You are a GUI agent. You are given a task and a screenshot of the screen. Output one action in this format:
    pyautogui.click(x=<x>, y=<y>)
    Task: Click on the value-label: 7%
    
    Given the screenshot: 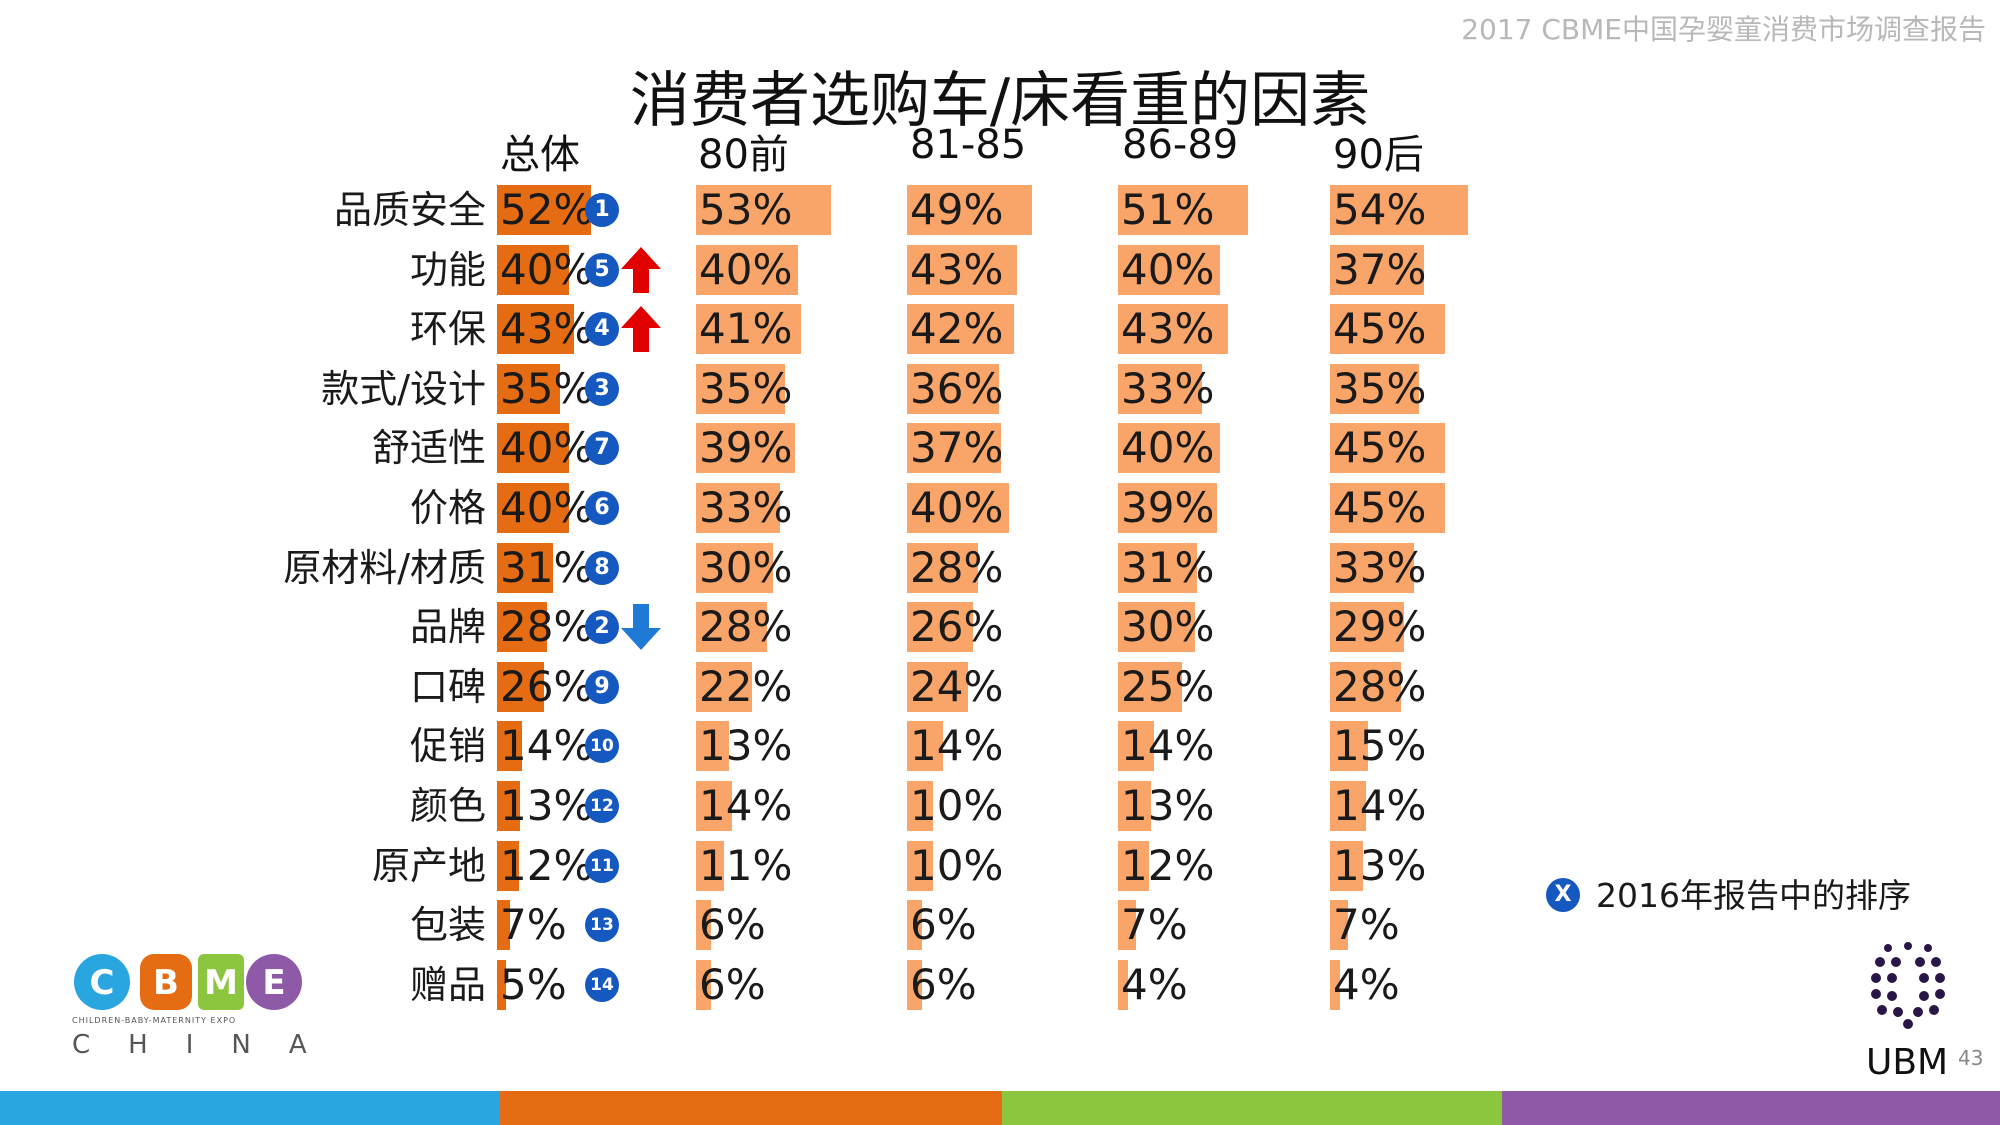 What is the action you would take?
    pyautogui.click(x=533, y=925)
    